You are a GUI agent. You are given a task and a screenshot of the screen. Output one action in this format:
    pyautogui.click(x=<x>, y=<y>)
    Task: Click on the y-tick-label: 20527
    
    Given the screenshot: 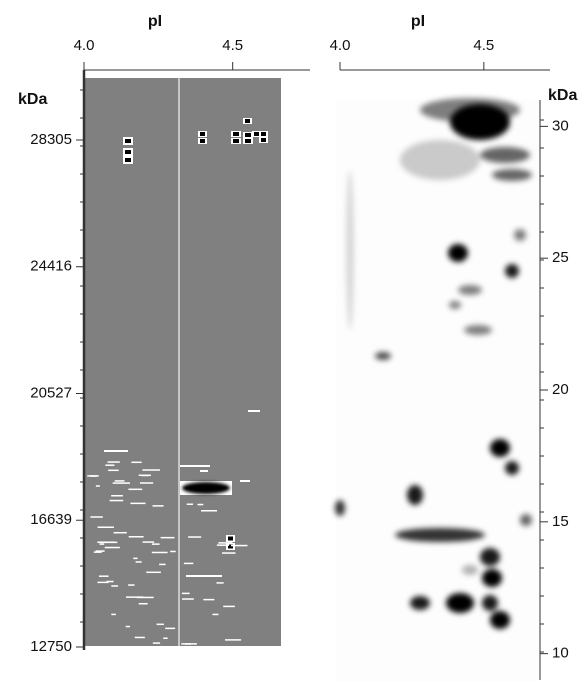 What is the action you would take?
    pyautogui.click(x=51, y=392)
    